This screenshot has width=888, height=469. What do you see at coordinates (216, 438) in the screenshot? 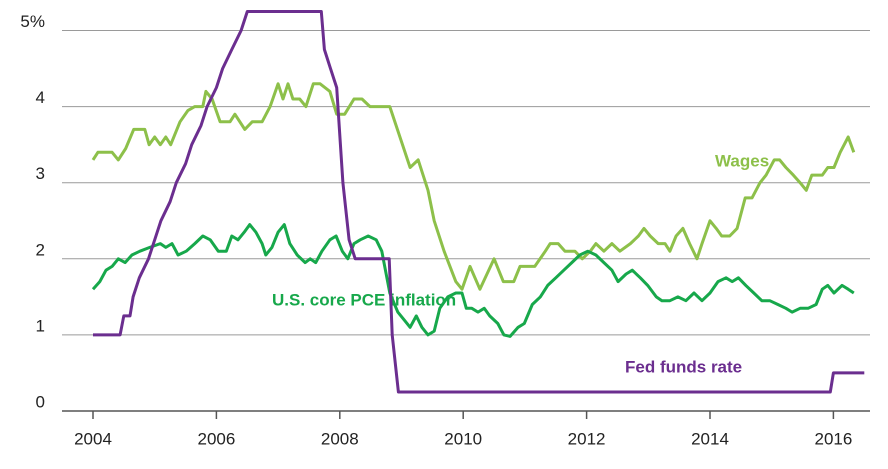
I see `x-tick-label: 2006` at bounding box center [216, 438].